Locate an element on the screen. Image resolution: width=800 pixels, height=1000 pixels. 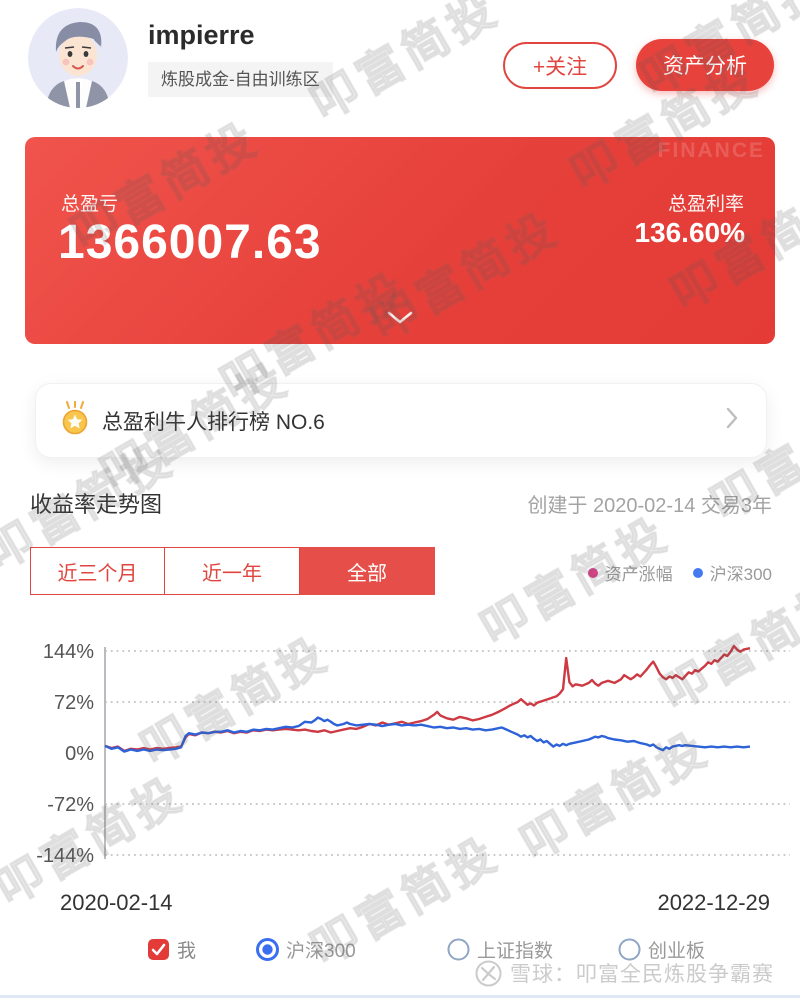
legend-label: 沪深300 is located at coordinates (740, 574).